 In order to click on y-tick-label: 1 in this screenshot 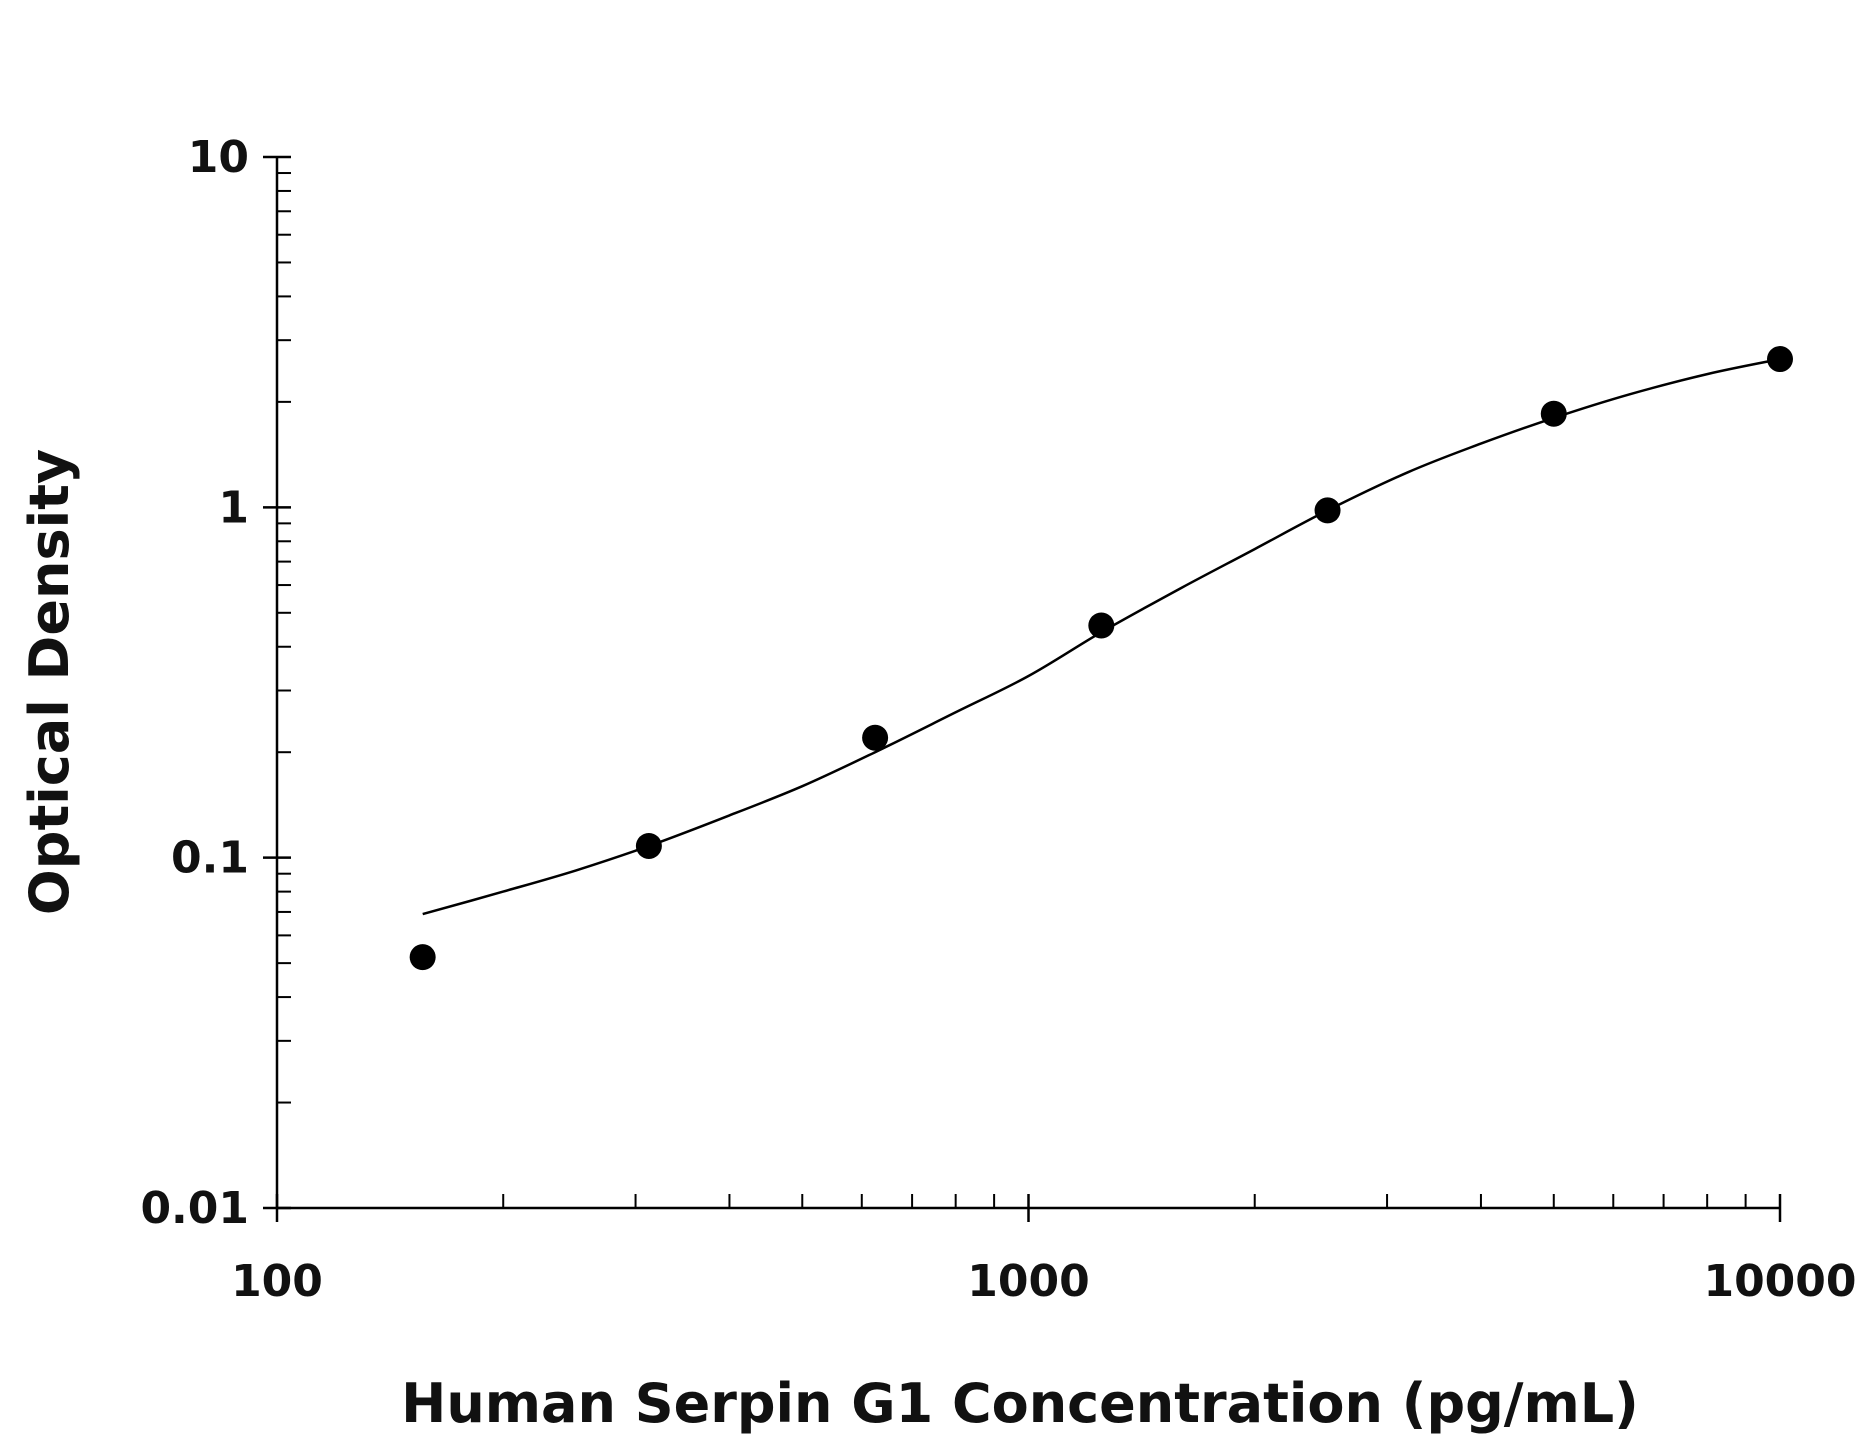, I will do `click(233, 507)`.